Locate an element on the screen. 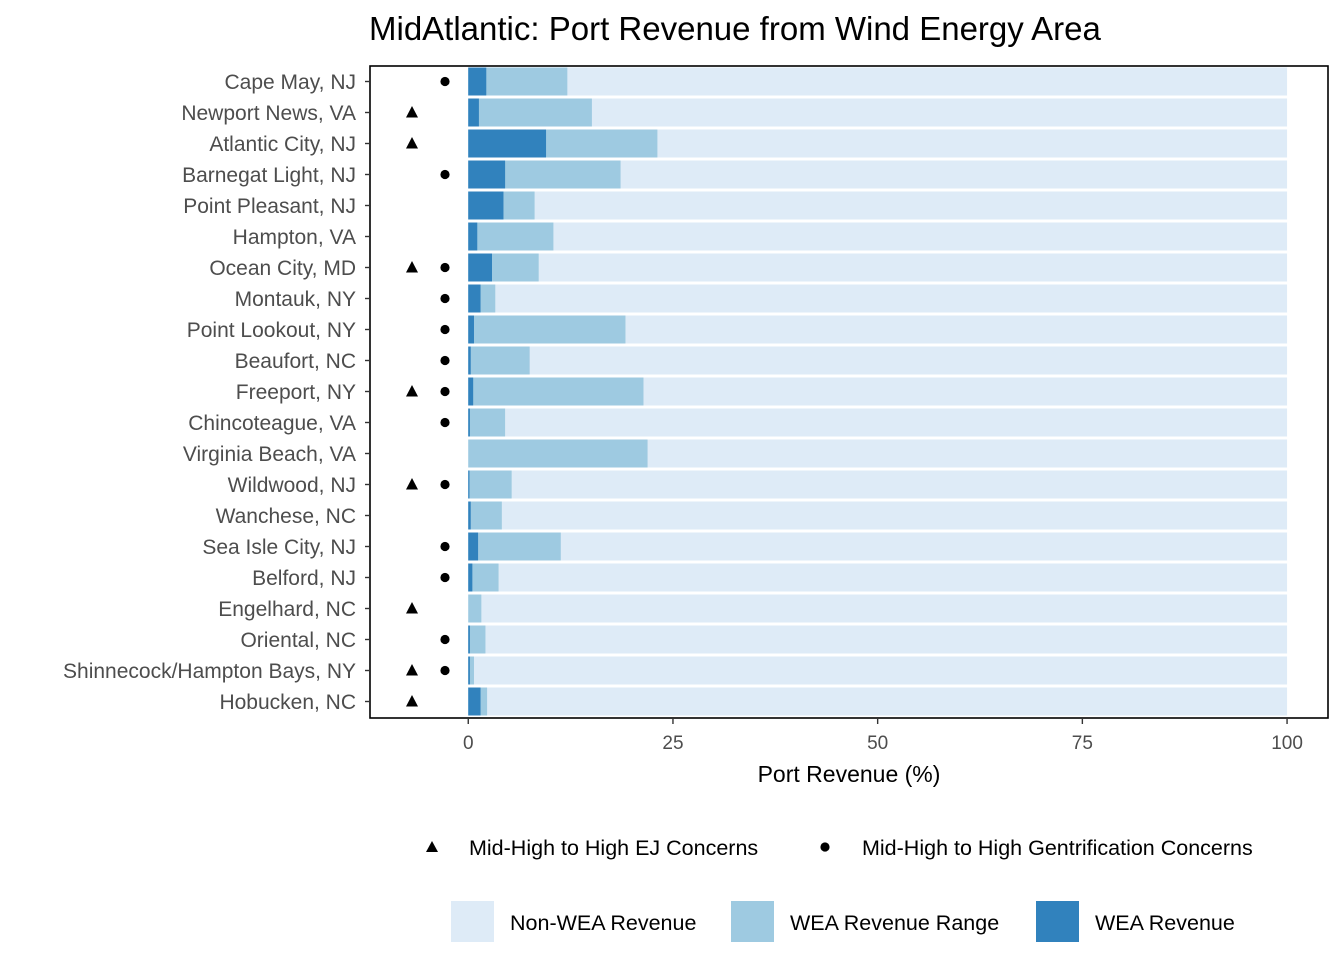 This screenshot has height=960, width=1344. y-tick-label-row-11: Chincoteague, VA is located at coordinates (272, 423).